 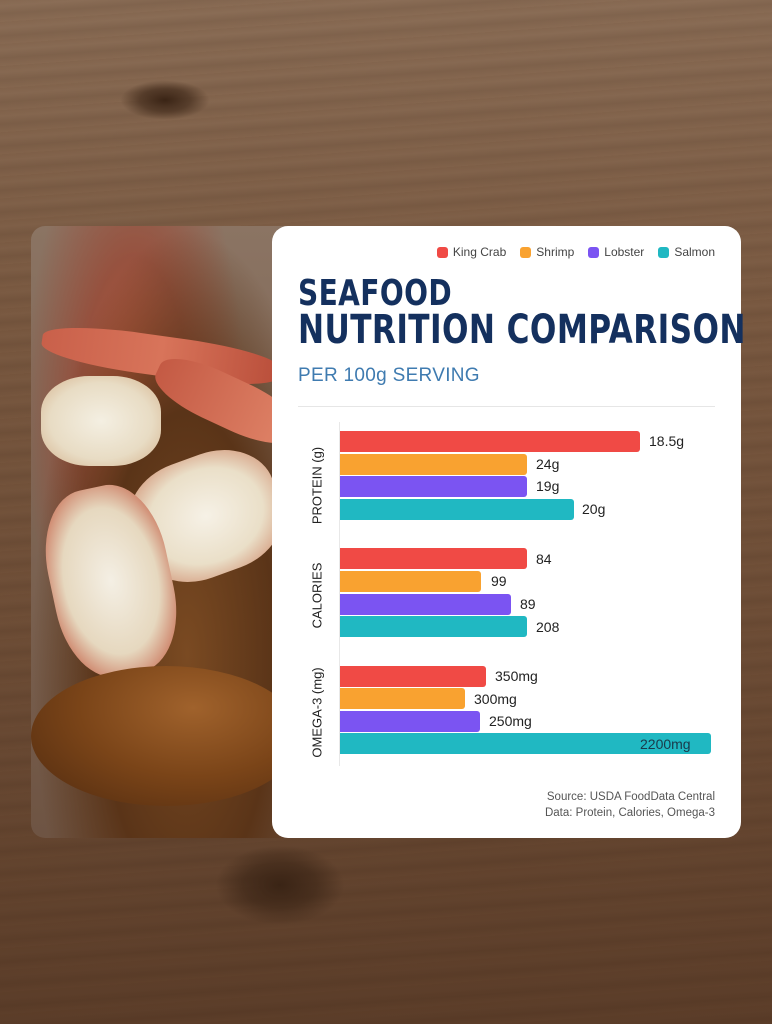 What do you see at coordinates (575, 252) in the screenshot?
I see `chart-legend: King Crab Shrimp Lobster Salmon` at bounding box center [575, 252].